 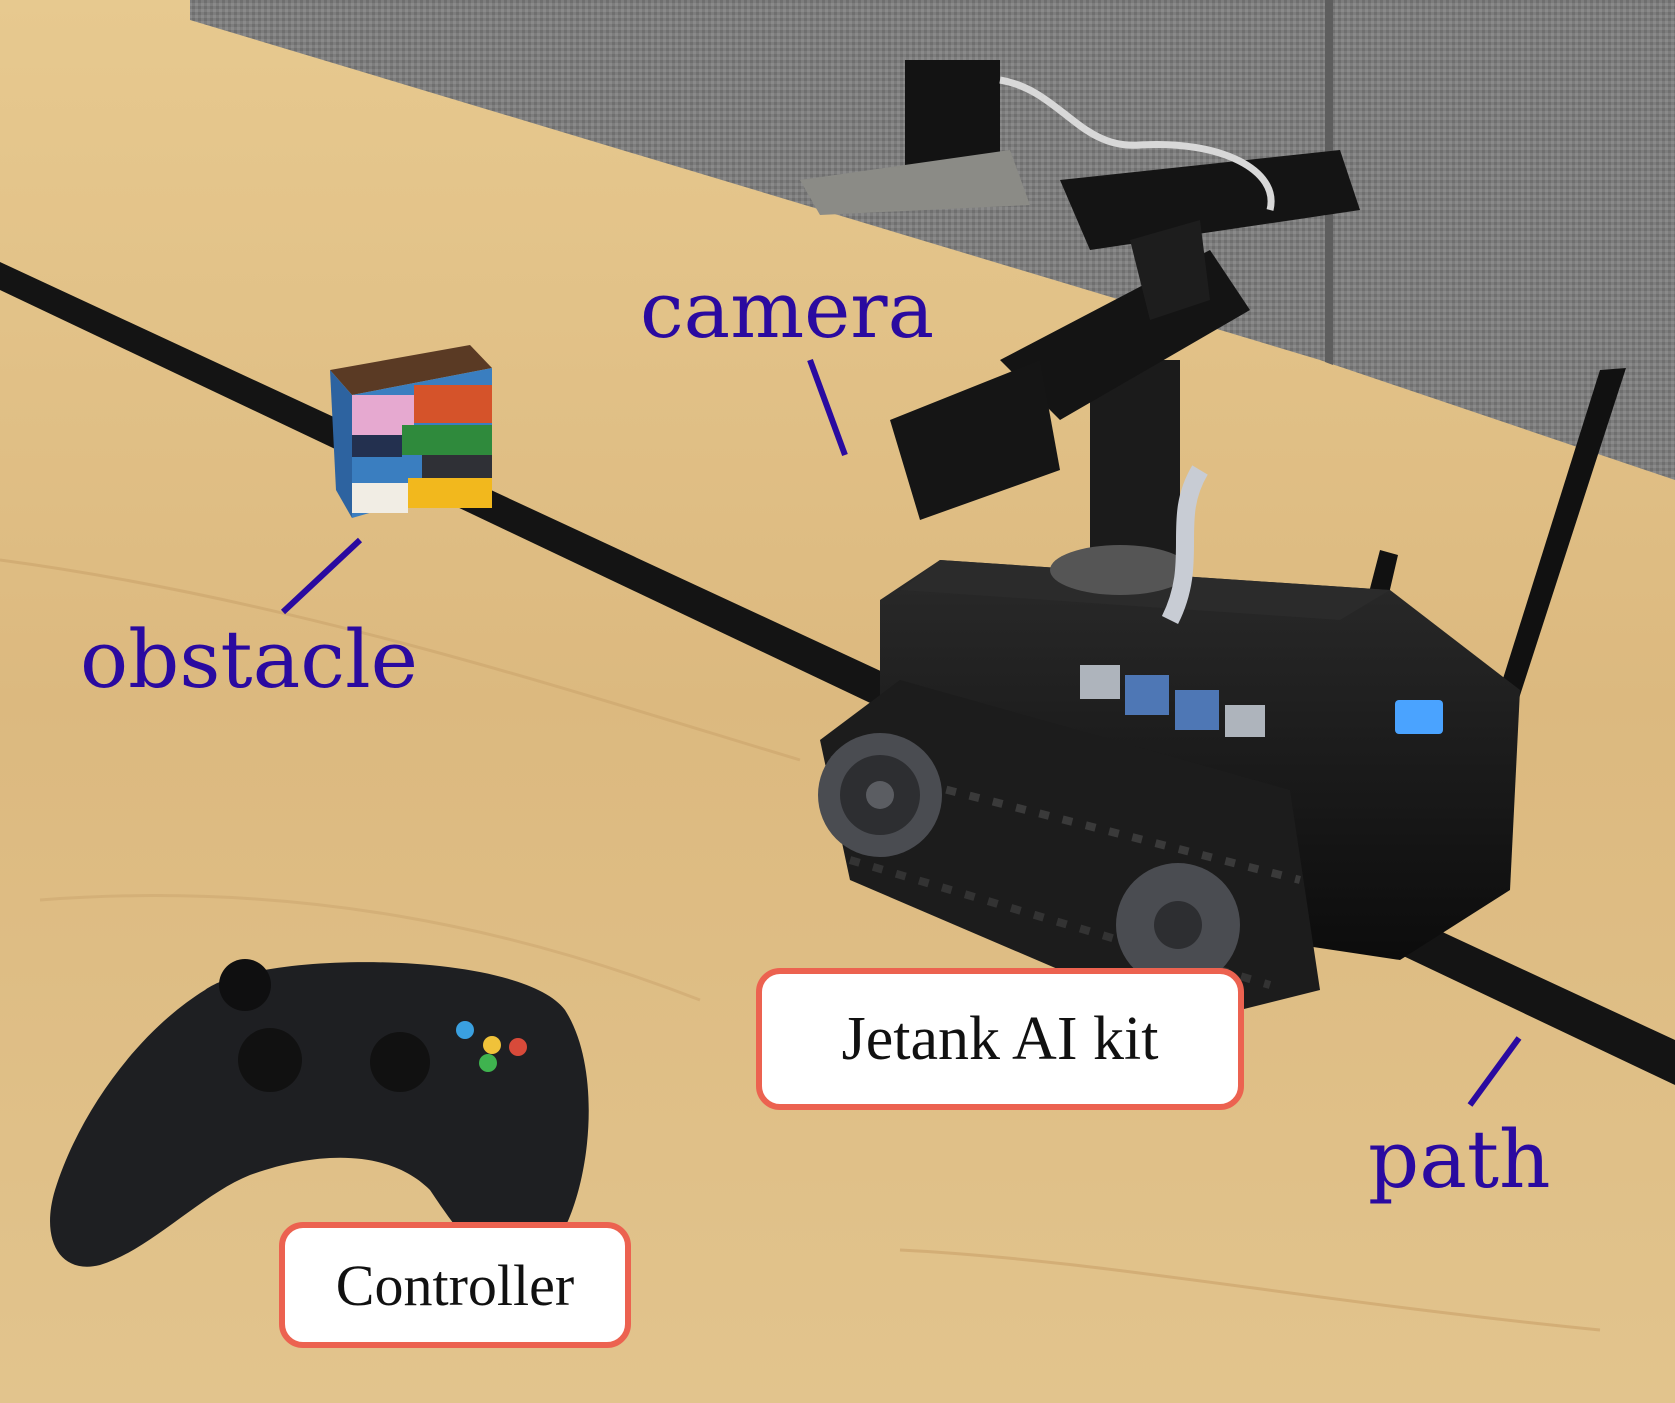 I want to click on gamepad-icon, so click(x=319, y=1114).